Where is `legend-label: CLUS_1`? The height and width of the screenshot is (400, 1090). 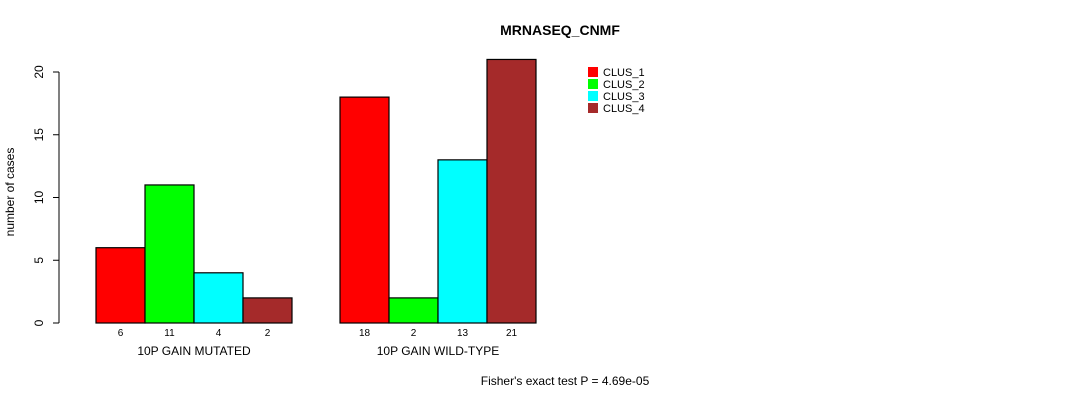 legend-label: CLUS_1 is located at coordinates (624, 73).